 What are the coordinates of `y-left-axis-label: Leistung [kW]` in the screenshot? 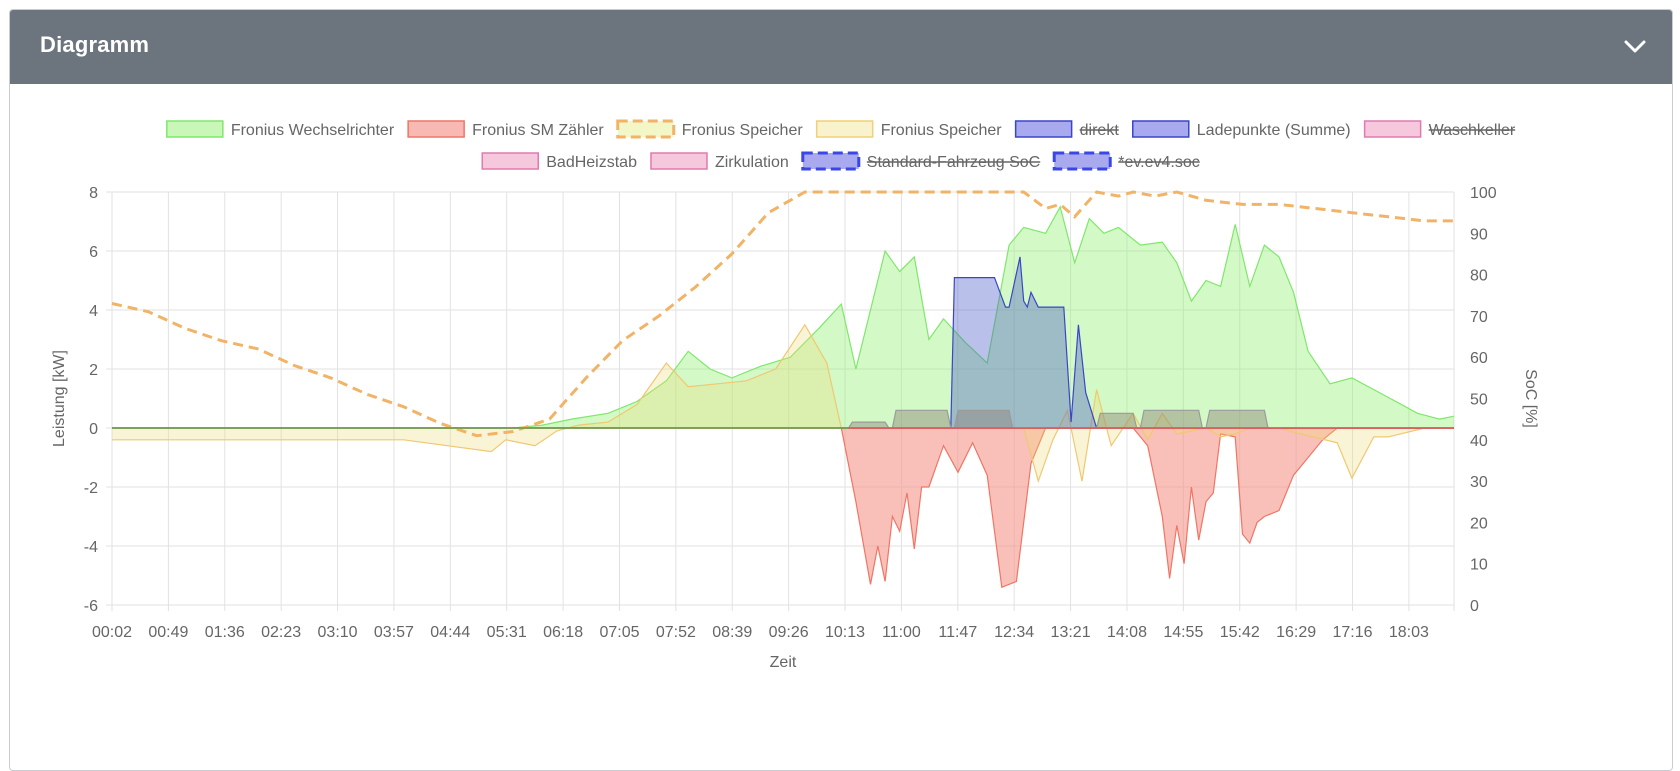 It's located at (59, 398).